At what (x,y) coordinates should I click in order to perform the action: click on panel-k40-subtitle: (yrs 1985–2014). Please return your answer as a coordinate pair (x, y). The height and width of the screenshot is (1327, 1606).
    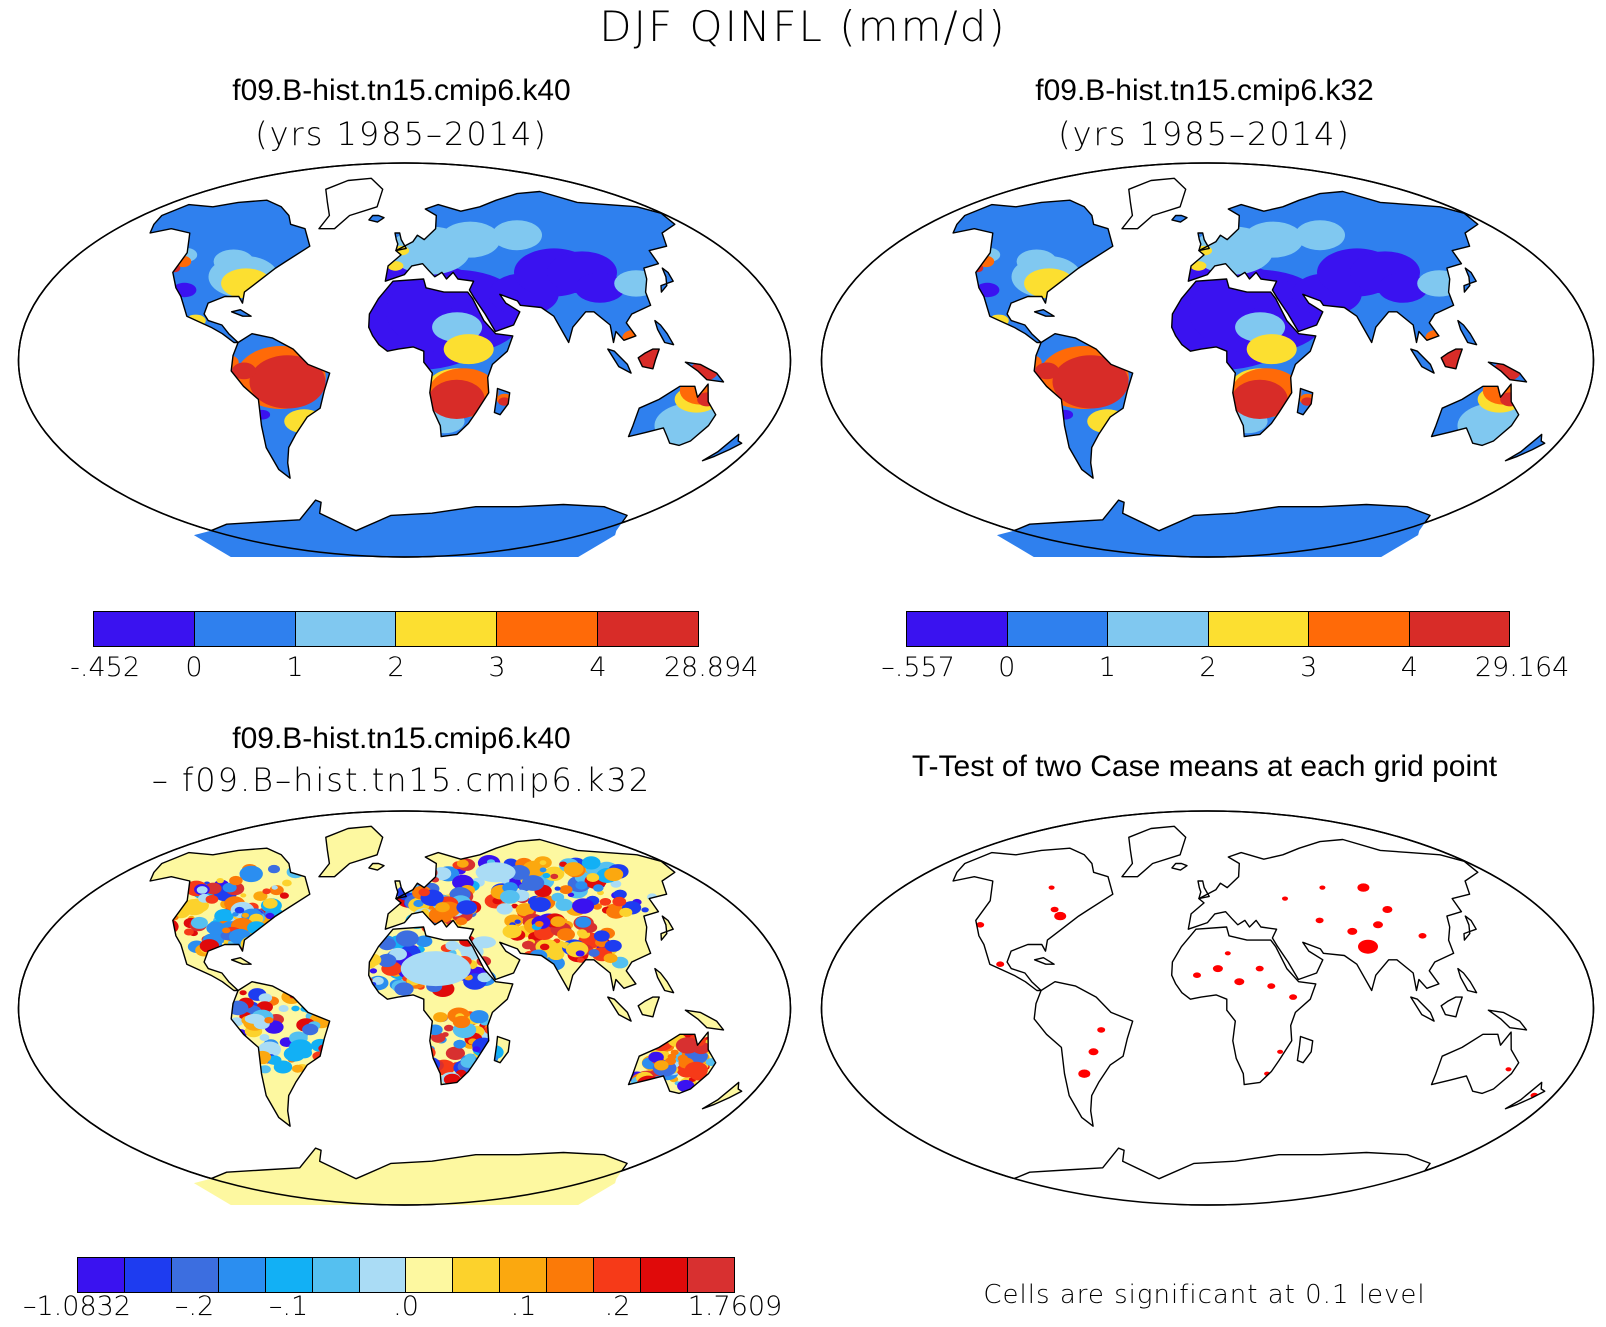
    Looking at the image, I should click on (401, 134).